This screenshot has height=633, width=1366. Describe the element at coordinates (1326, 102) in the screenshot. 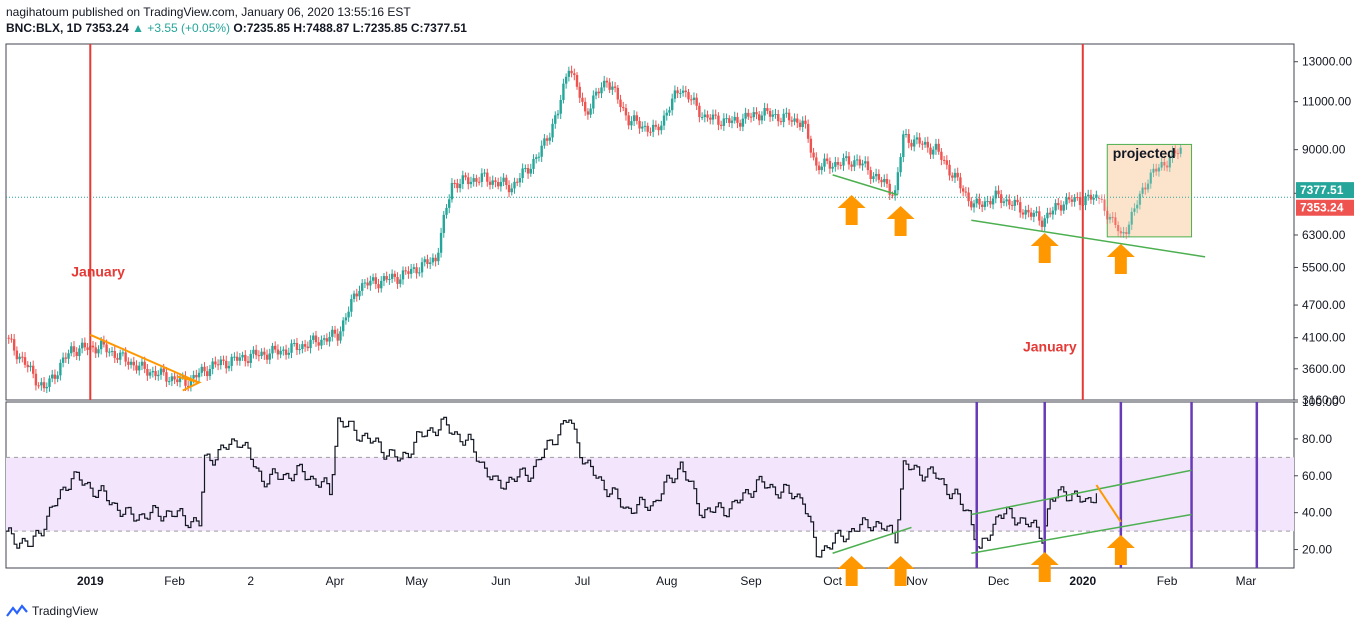

I see `price-tick-label-1: 11000.00` at that location.